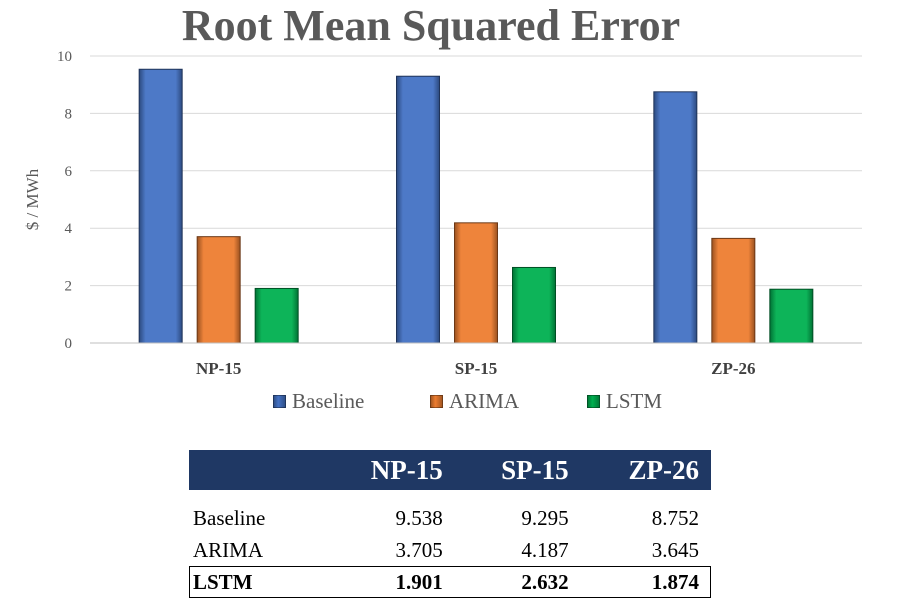  Describe the element at coordinates (255, 470) in the screenshot. I see `table-header-corner` at that location.